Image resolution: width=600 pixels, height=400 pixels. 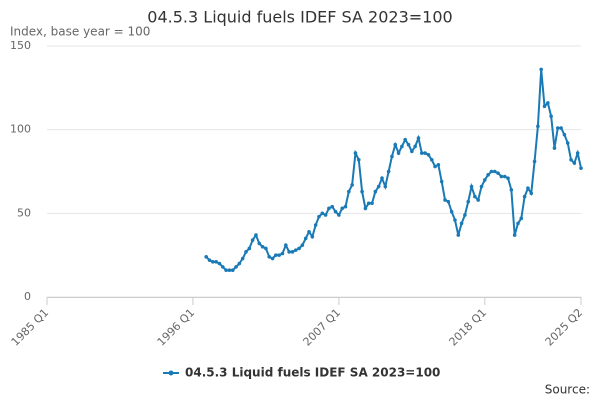 What do you see at coordinates (468, 327) in the screenshot?
I see `x-tick-label: 2018 Q1` at bounding box center [468, 327].